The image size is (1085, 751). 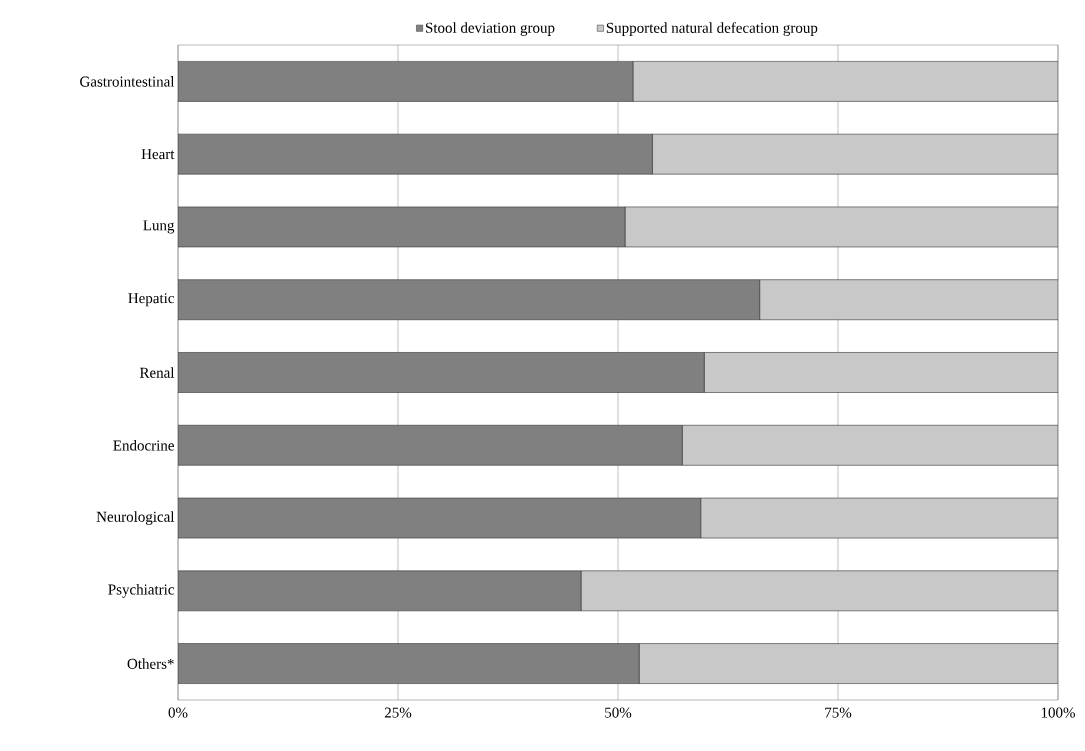 What do you see at coordinates (157, 372) in the screenshot?
I see `y-tick-label: Renal` at bounding box center [157, 372].